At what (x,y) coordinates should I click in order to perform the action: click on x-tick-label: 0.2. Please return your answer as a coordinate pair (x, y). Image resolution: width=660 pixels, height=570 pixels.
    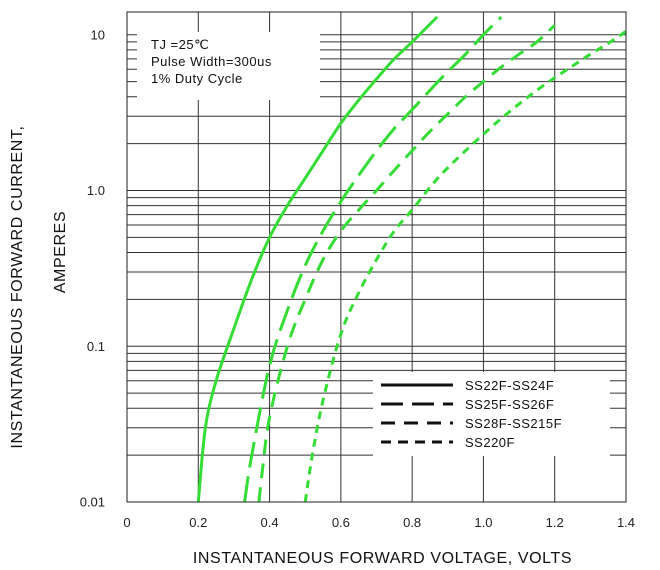
    Looking at the image, I should click on (198, 522).